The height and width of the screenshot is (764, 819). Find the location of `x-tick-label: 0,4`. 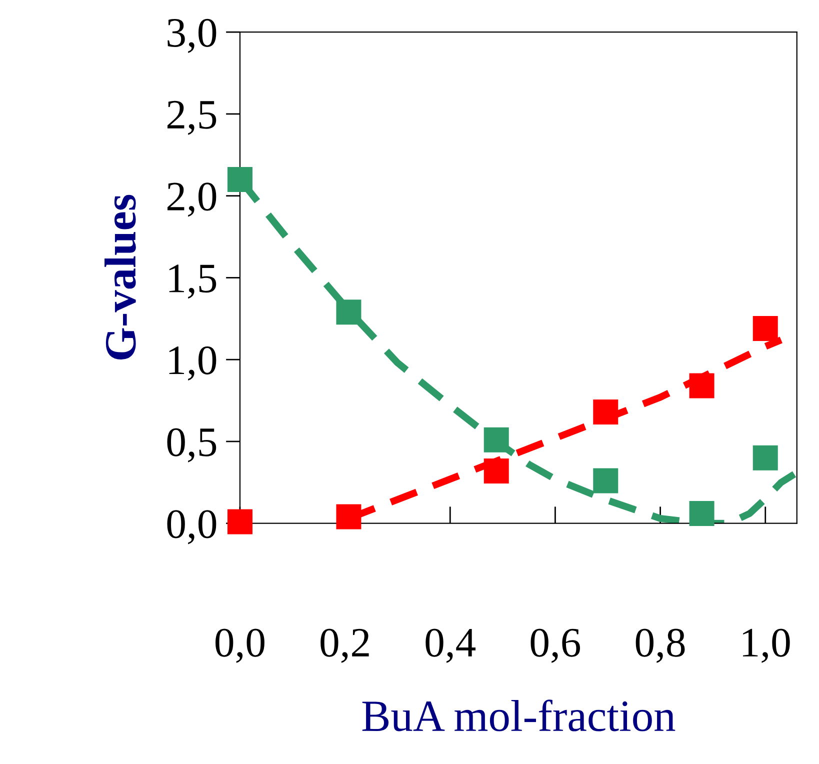

x-tick-label: 0,4 is located at coordinates (451, 645).